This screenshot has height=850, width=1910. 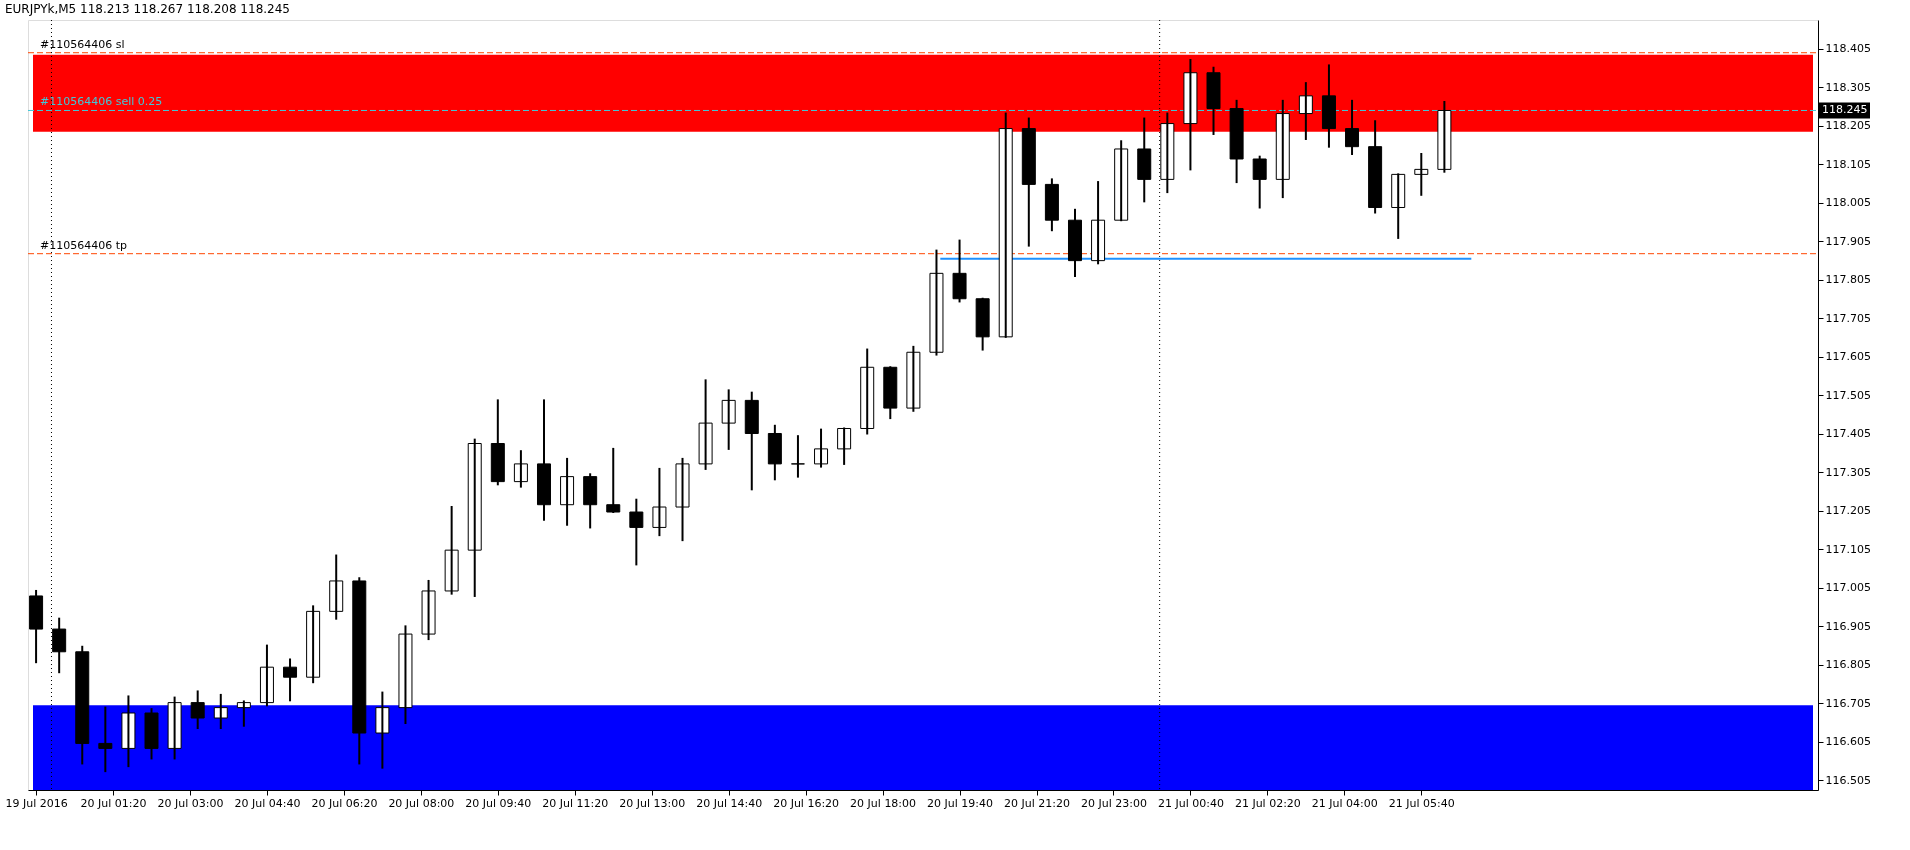 What do you see at coordinates (652, 803) in the screenshot?
I see `x-tick-label: 20 Jul 13:00` at bounding box center [652, 803].